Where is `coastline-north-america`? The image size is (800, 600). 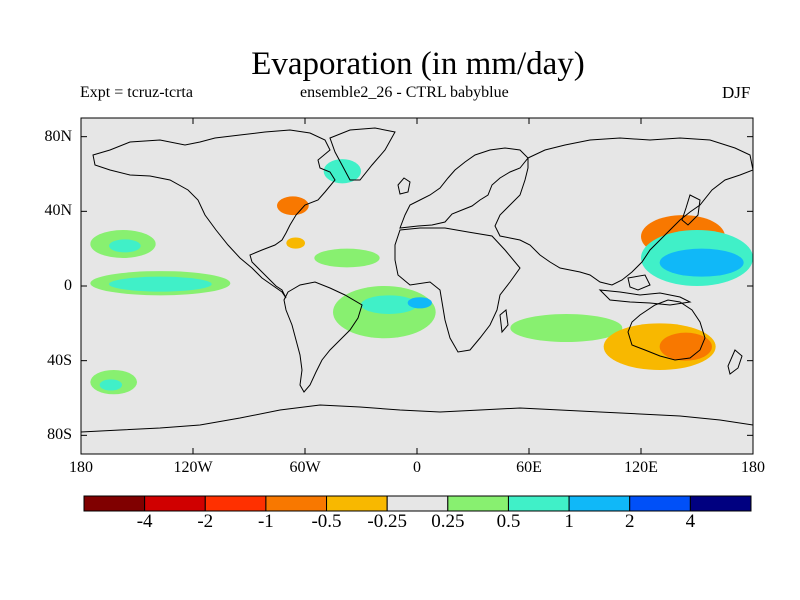
coastline-north-america is located at coordinates (214, 214).